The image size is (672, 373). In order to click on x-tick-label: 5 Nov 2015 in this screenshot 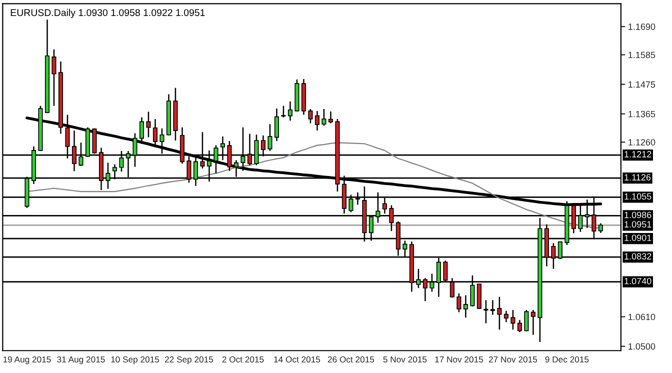, I will do `click(405, 359)`.